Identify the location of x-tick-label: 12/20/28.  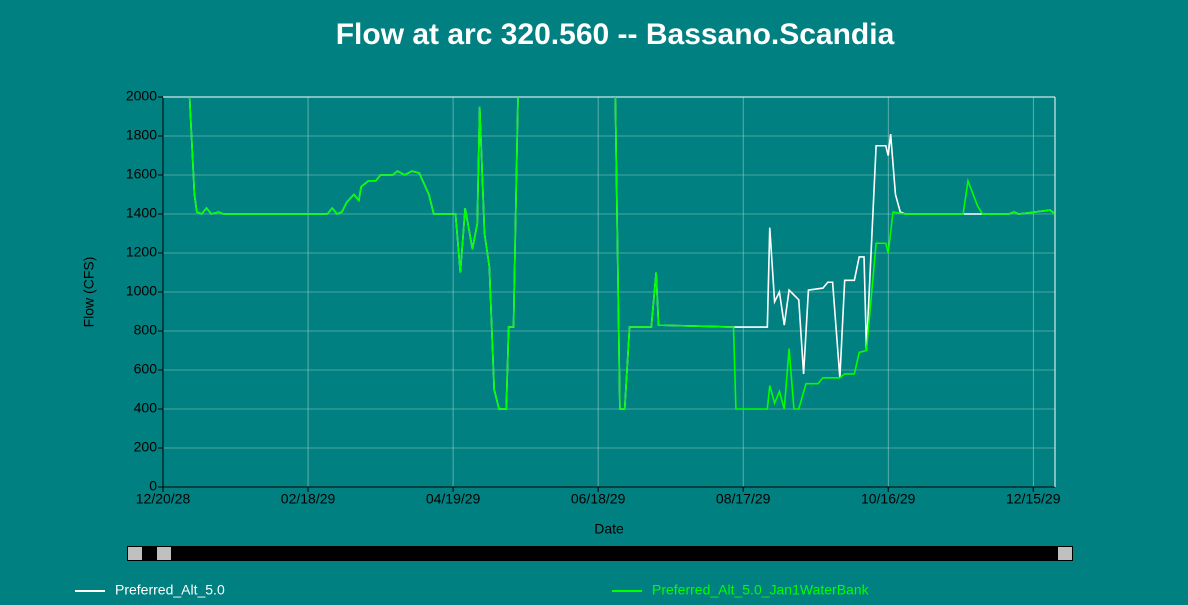
(163, 499).